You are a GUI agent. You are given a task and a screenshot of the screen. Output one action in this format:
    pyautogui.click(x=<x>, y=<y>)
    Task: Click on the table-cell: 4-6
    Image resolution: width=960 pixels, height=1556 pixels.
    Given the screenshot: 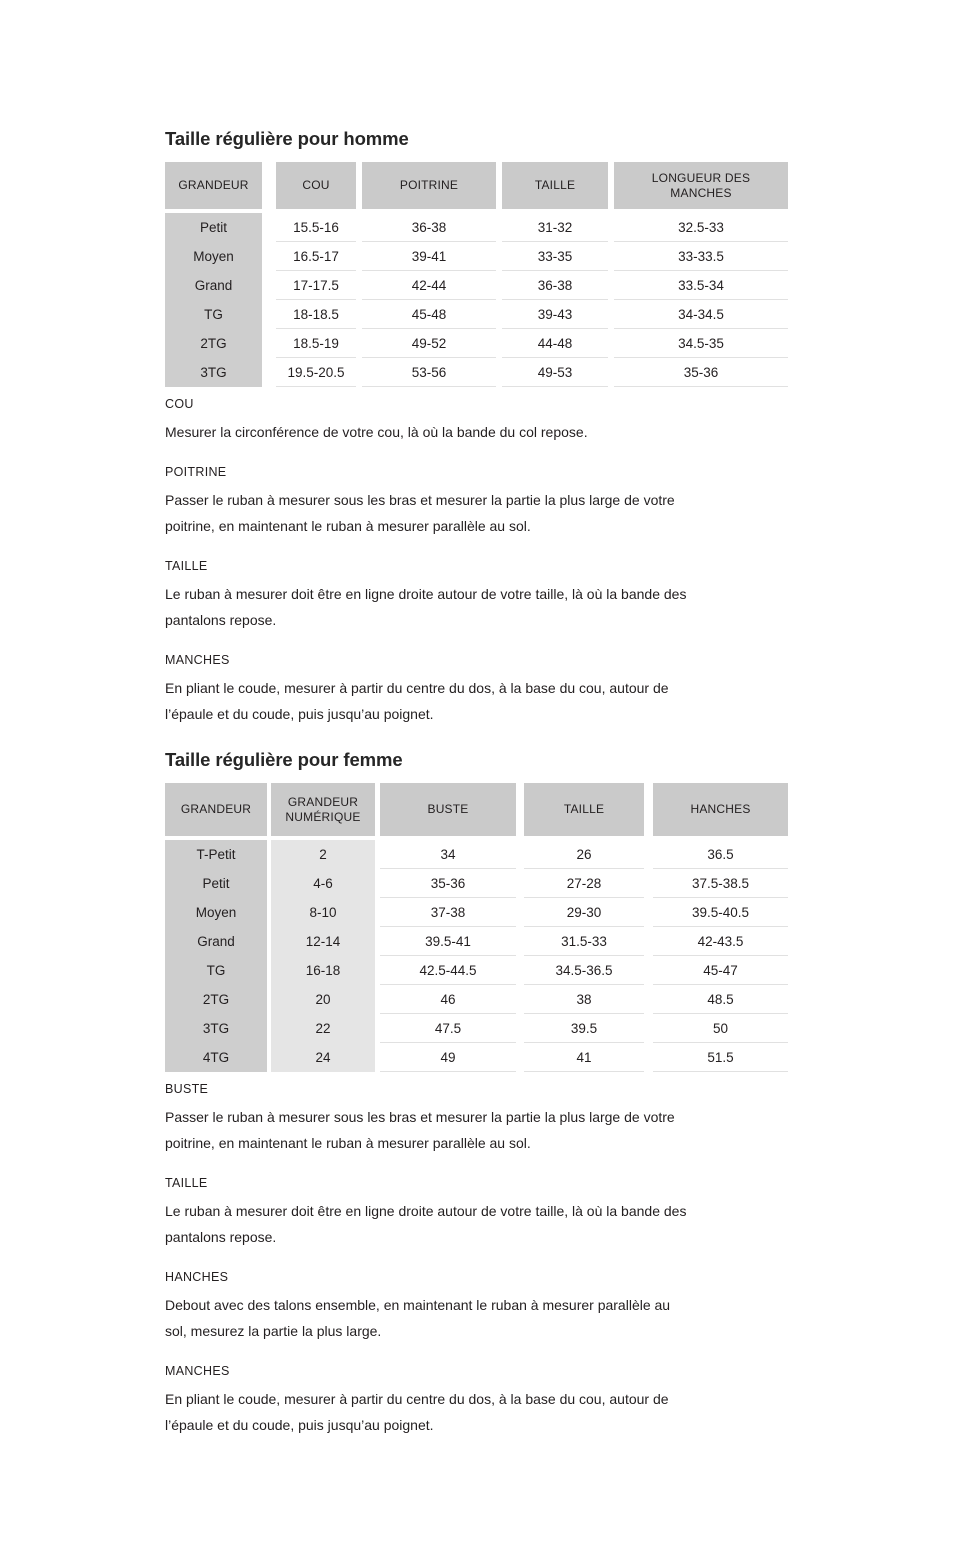 What is the action you would take?
    pyautogui.click(x=323, y=883)
    